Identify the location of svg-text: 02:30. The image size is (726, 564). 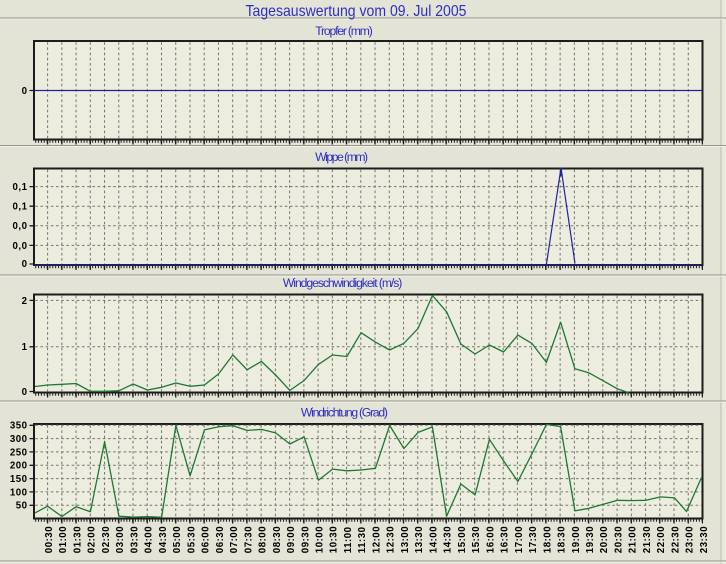
(106, 539).